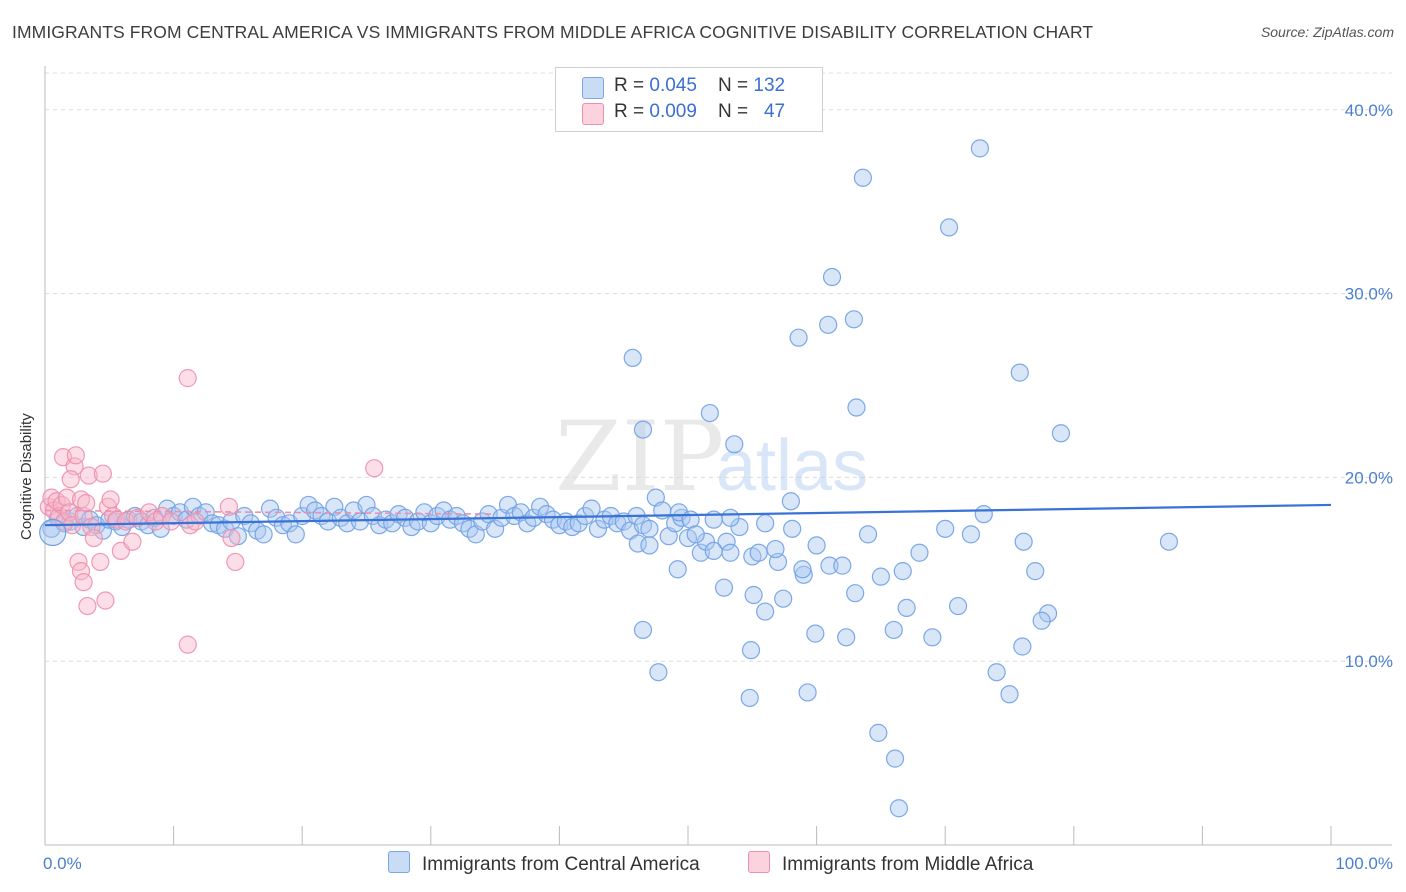  What do you see at coordinates (736, 111) in the screenshot?
I see `legend-n-label: N =` at bounding box center [736, 111].